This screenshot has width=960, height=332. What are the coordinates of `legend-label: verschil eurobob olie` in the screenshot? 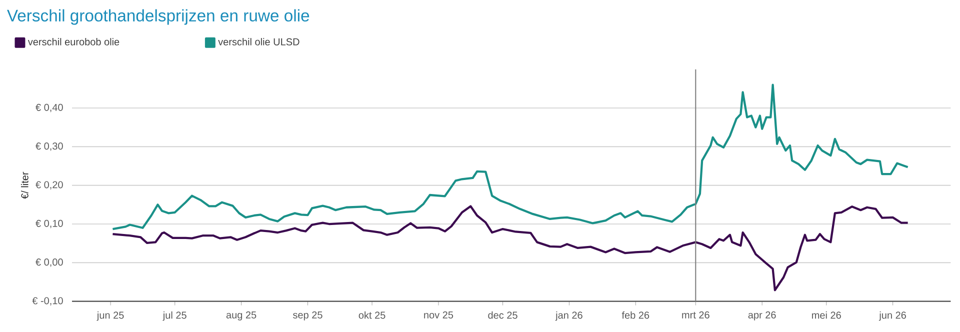 It's located at (74, 42).